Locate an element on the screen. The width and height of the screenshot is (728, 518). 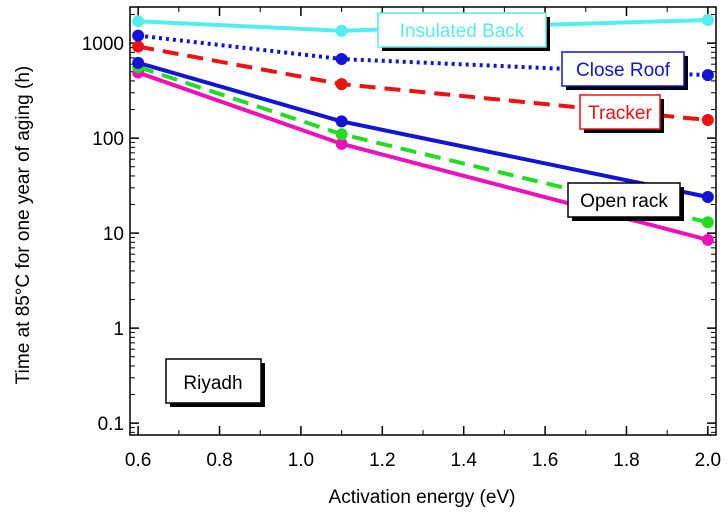
series-label: Open rack is located at coordinates (625, 201).